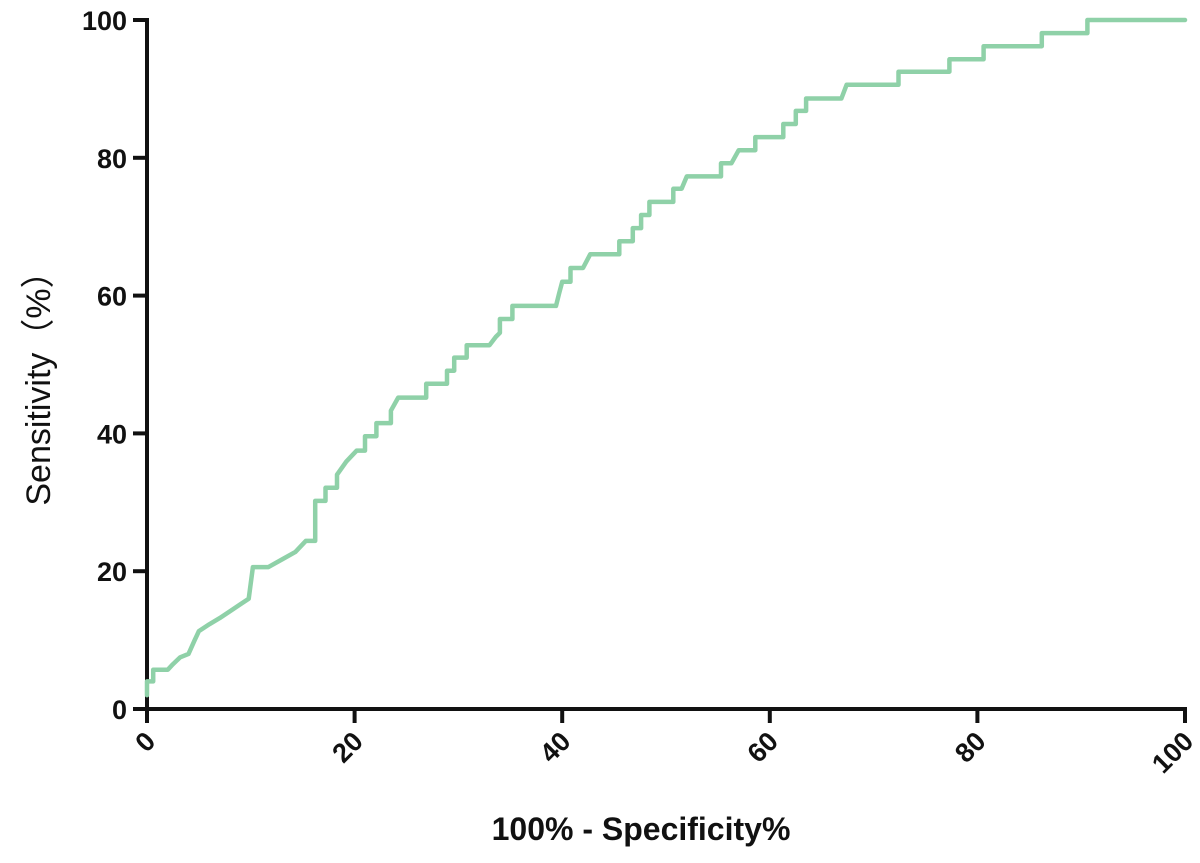 Image resolution: width=1200 pixels, height=863 pixels. Describe the element at coordinates (763, 747) in the screenshot. I see `x-tick-label: 60` at that location.